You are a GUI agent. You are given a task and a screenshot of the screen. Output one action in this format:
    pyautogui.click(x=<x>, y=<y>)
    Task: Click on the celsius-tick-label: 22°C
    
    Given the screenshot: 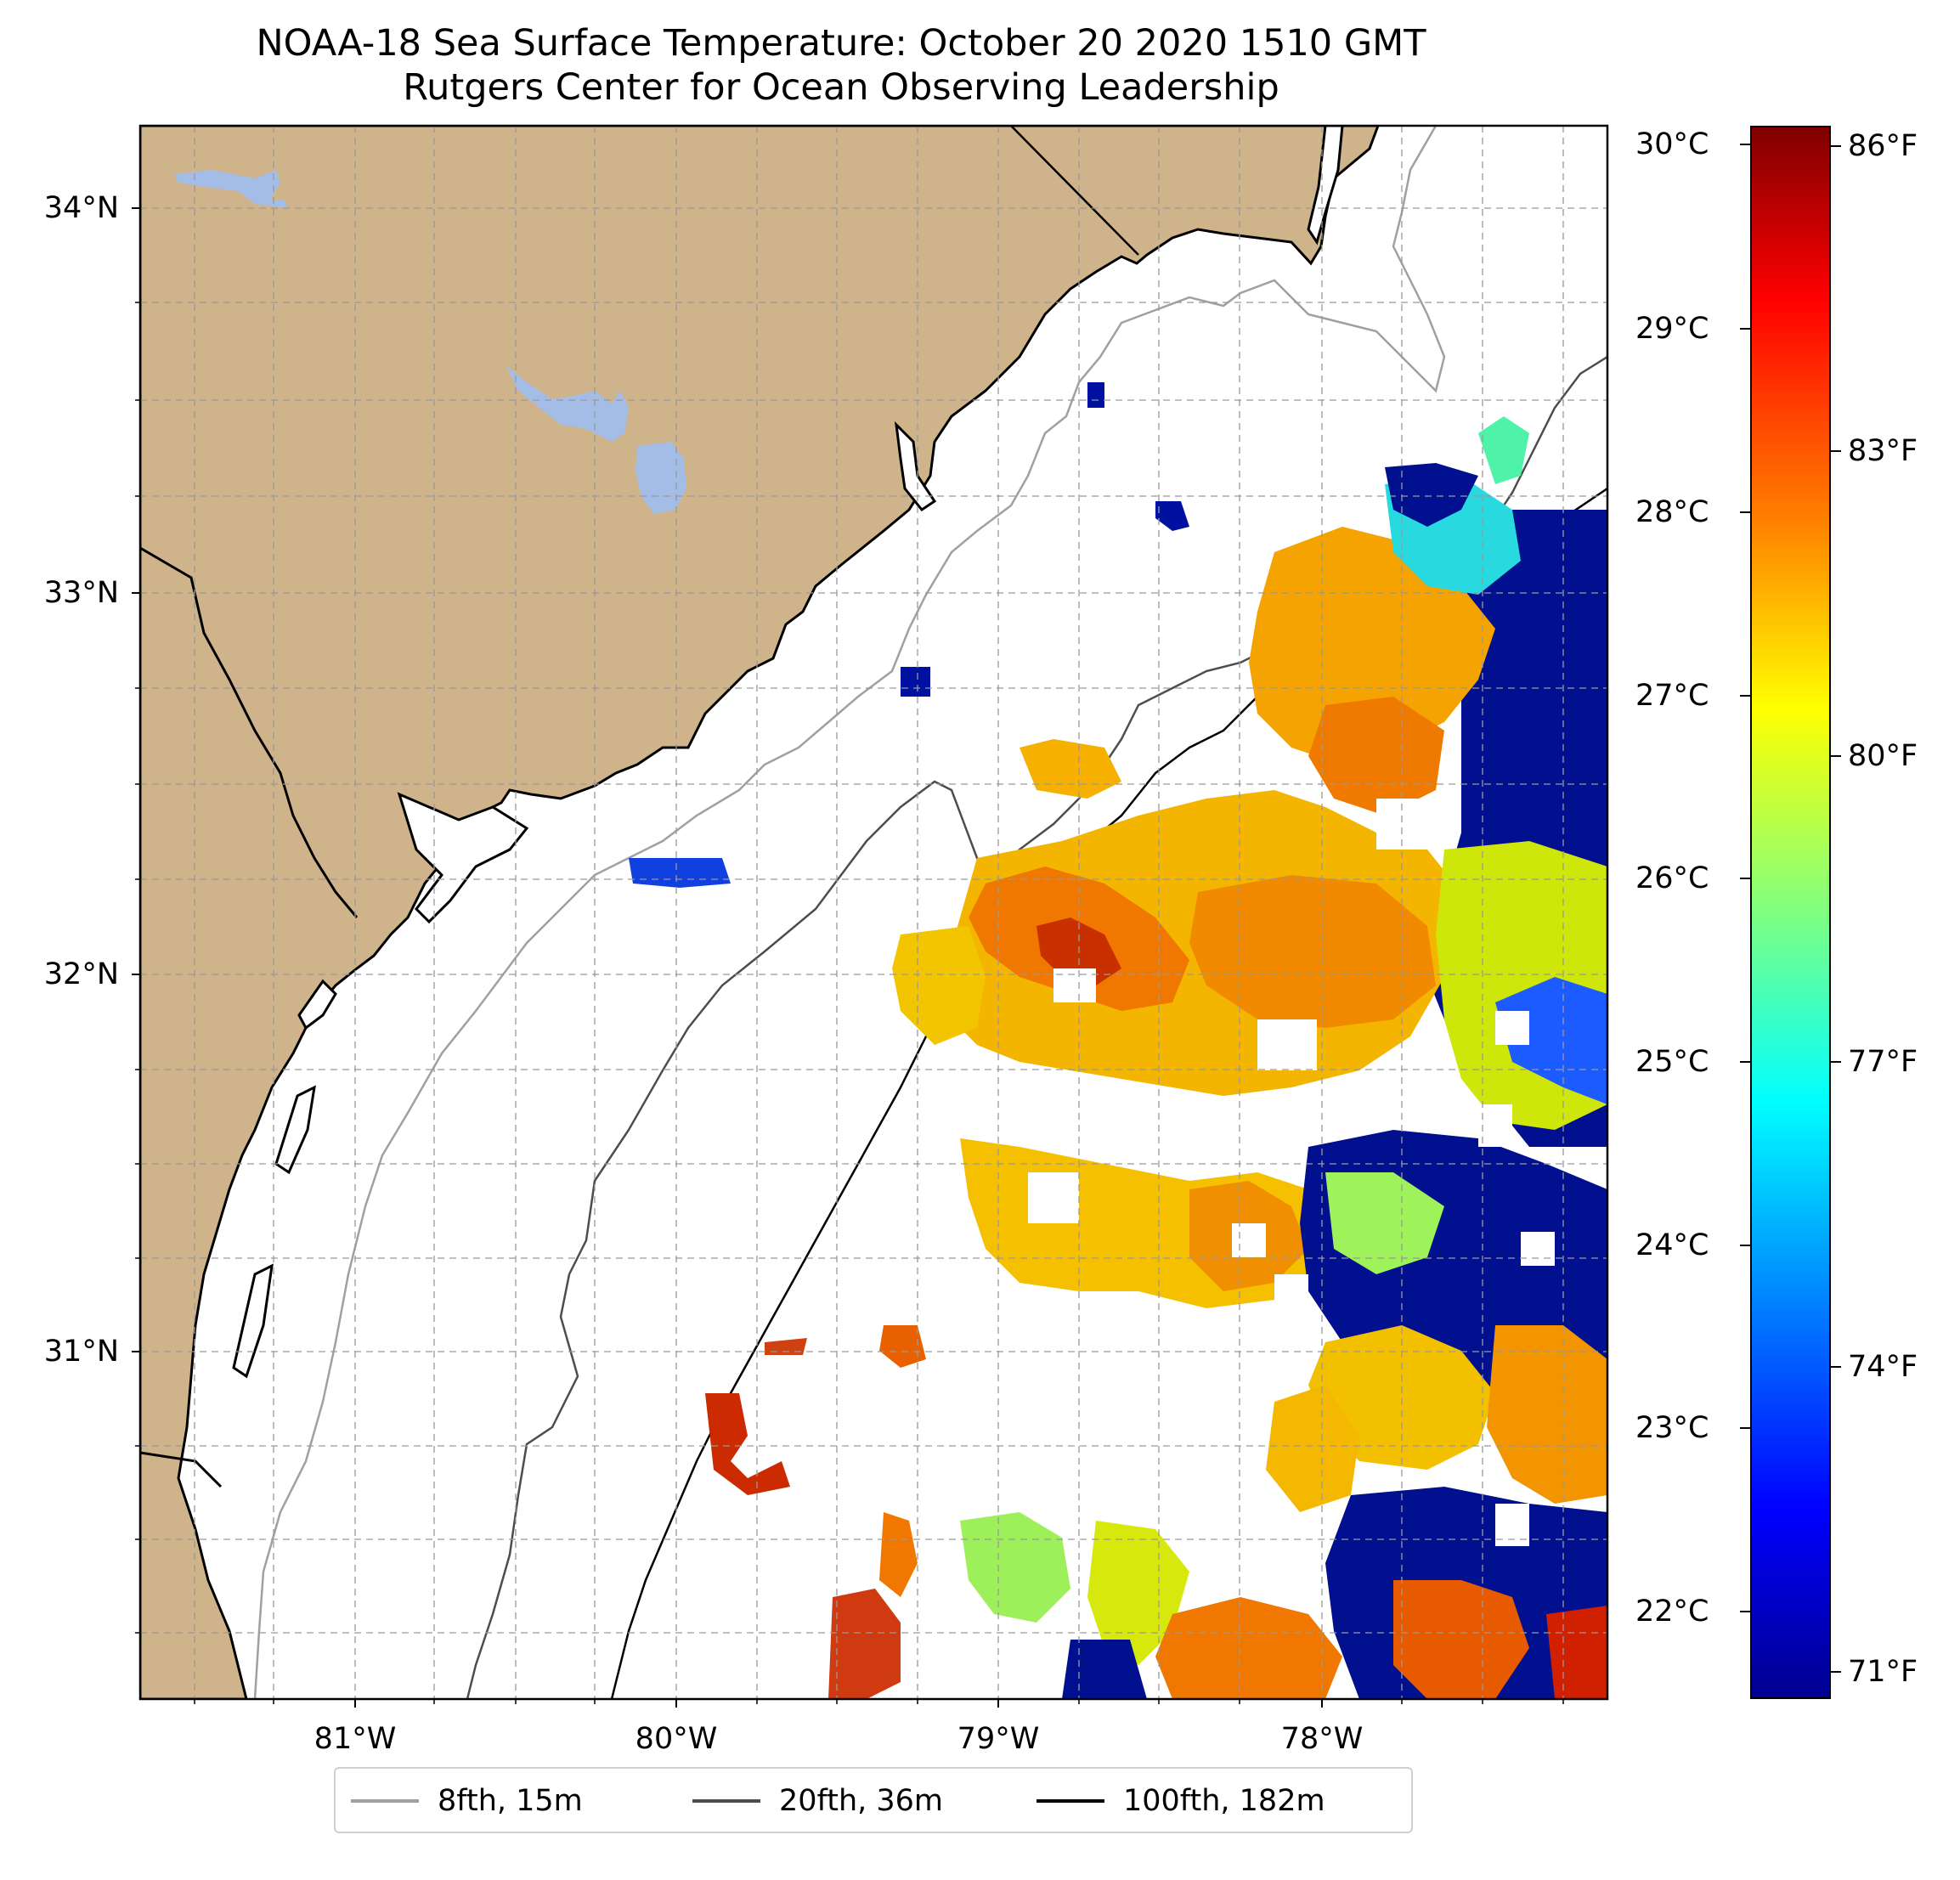 What is the action you would take?
    pyautogui.click(x=1672, y=1612)
    